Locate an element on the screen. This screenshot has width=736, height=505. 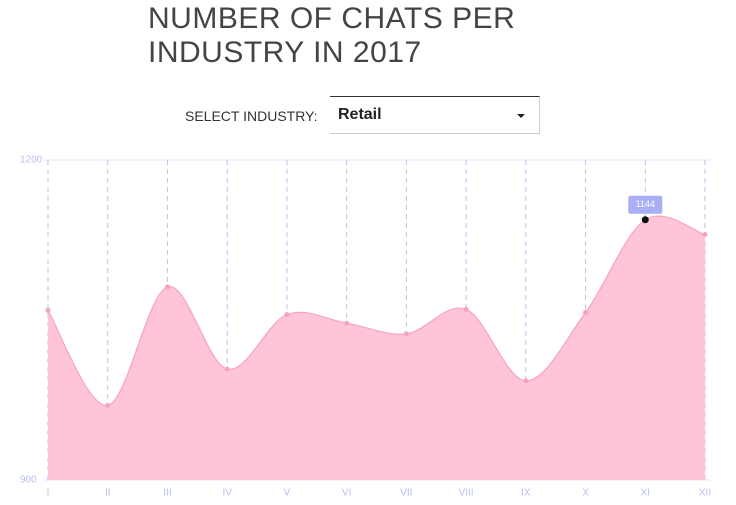
x-tick-label: V is located at coordinates (287, 493).